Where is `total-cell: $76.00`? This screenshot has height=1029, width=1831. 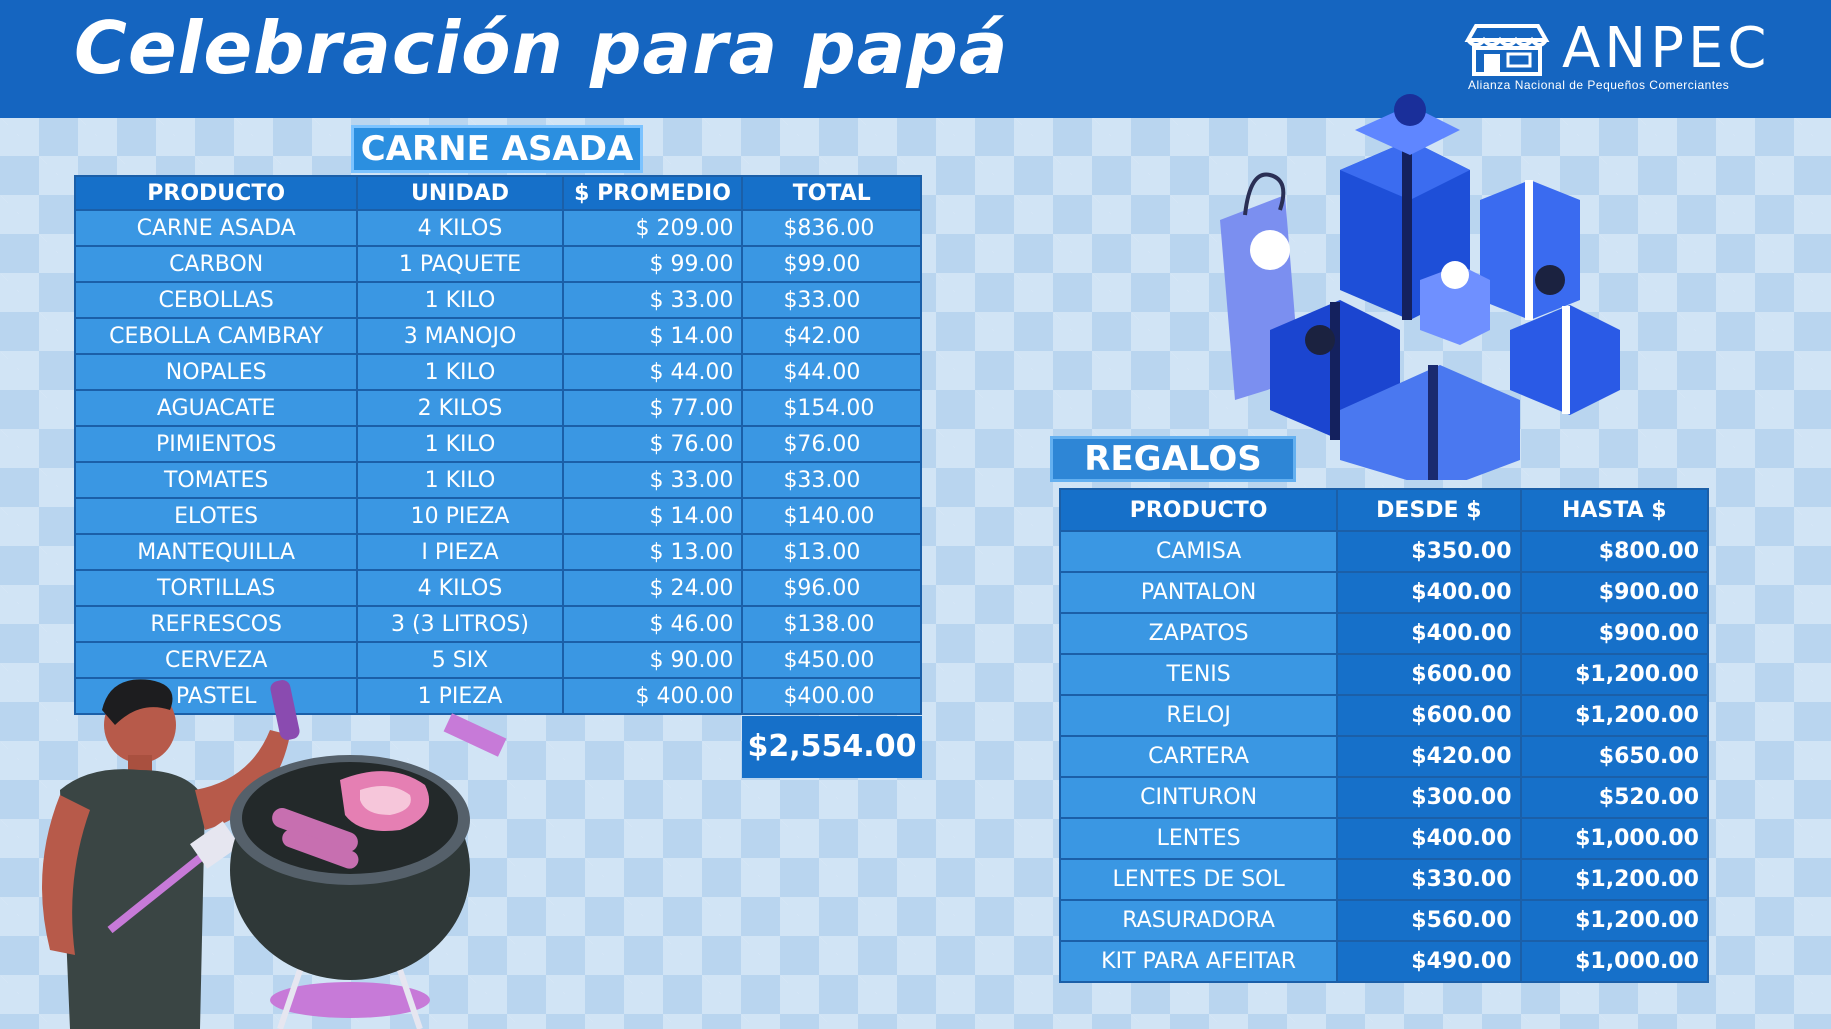 total-cell: $76.00 is located at coordinates (831, 444).